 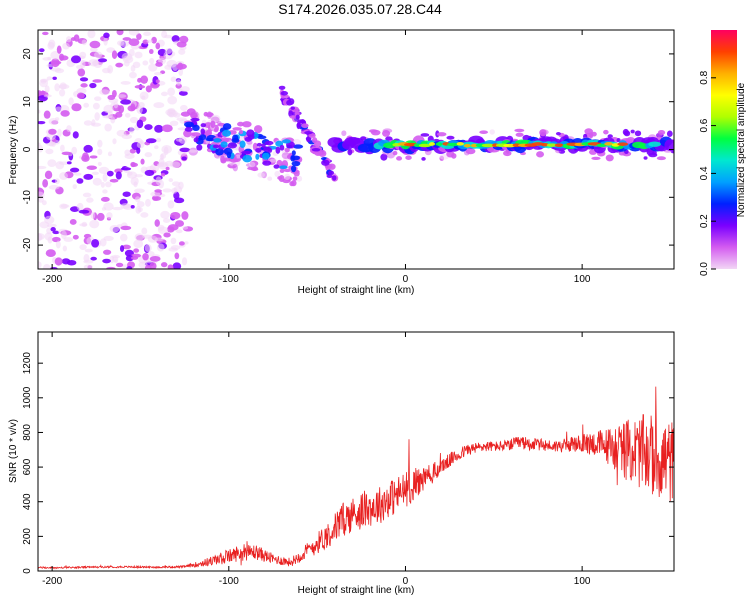 I want to click on top-x-tick-label: 100, so click(x=582, y=279).